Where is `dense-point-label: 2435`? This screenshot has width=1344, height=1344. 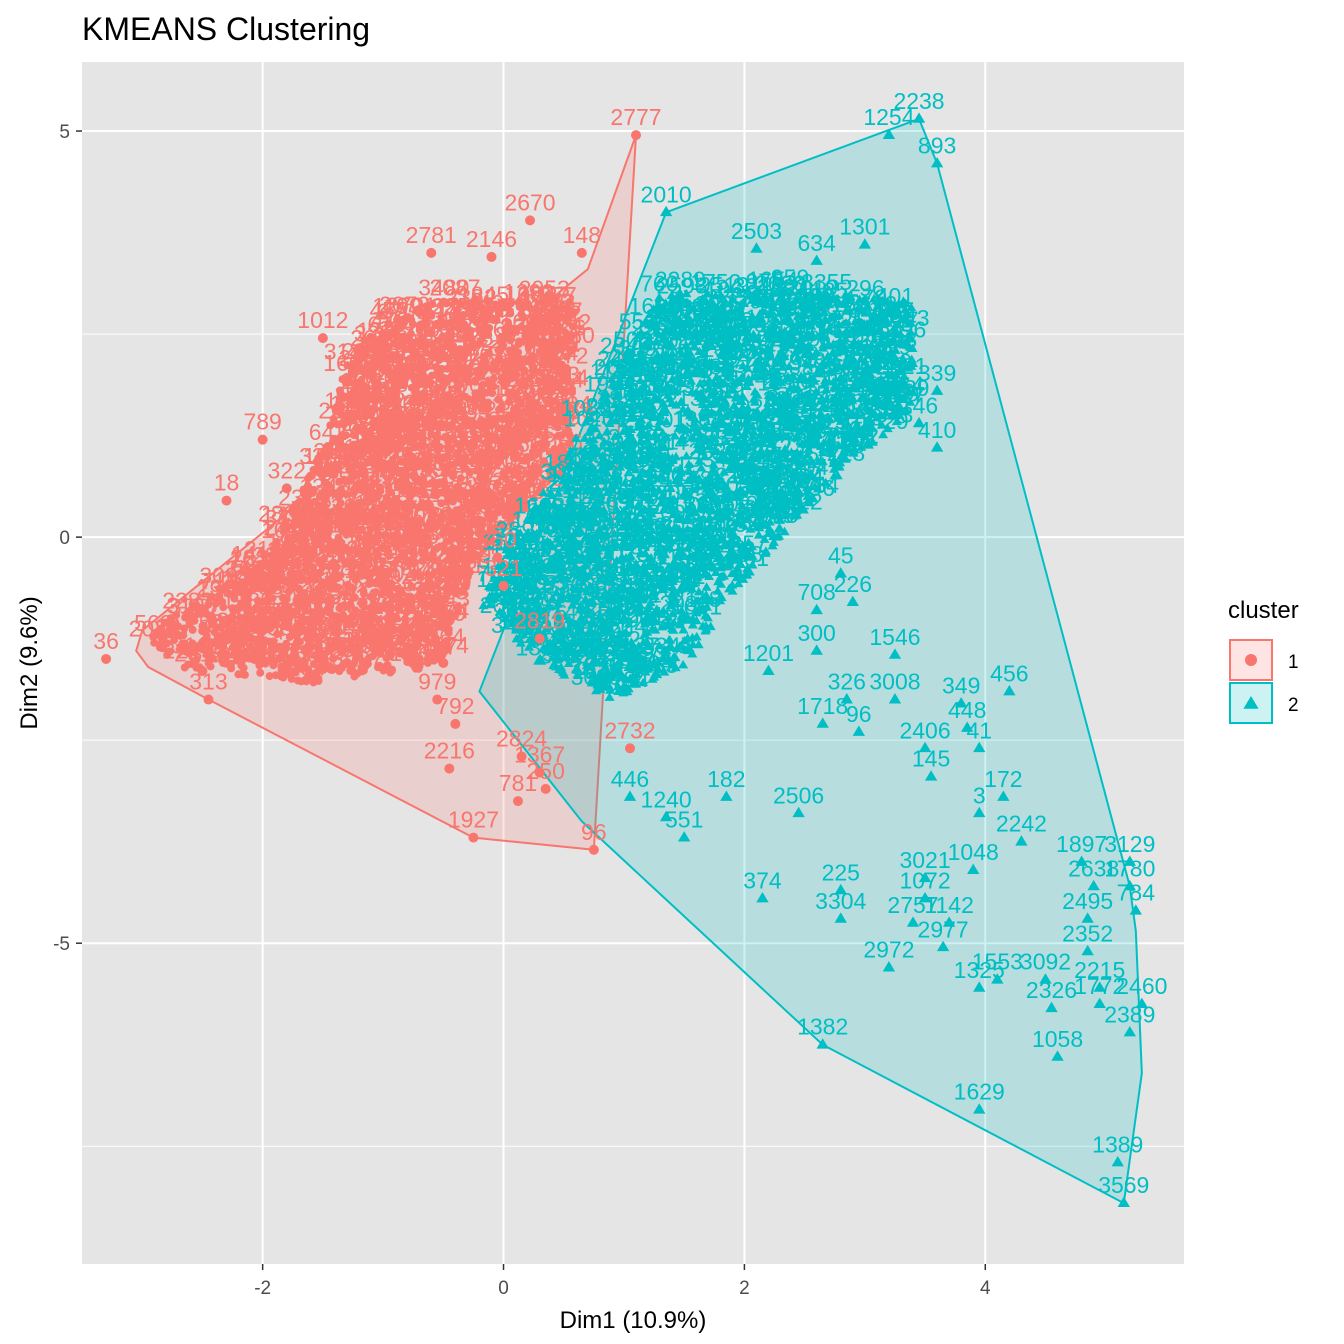
dense-point-label: 2435 is located at coordinates (400, 359).